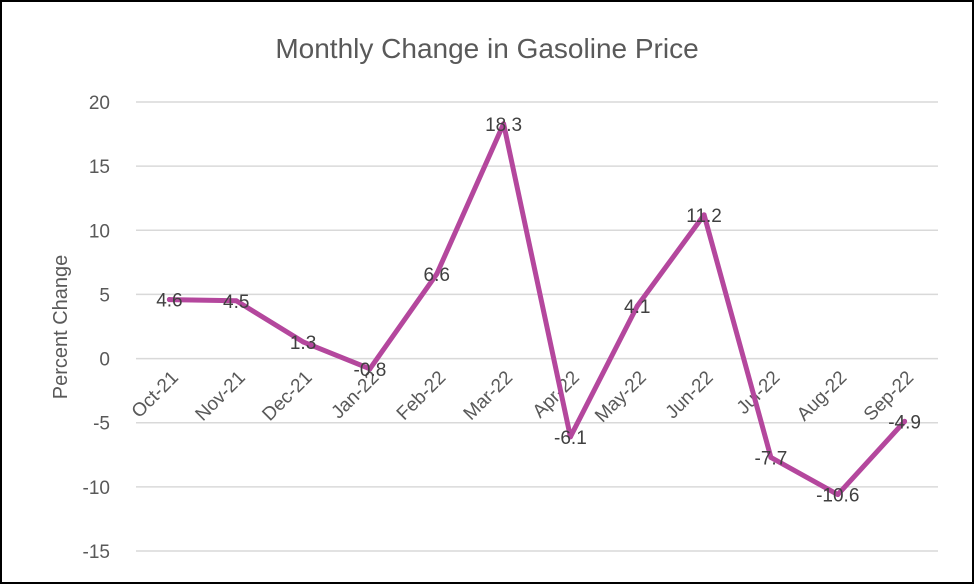 This screenshot has width=974, height=584. Describe the element at coordinates (822, 396) in the screenshot. I see `x-tick-label: Aug-22` at that location.